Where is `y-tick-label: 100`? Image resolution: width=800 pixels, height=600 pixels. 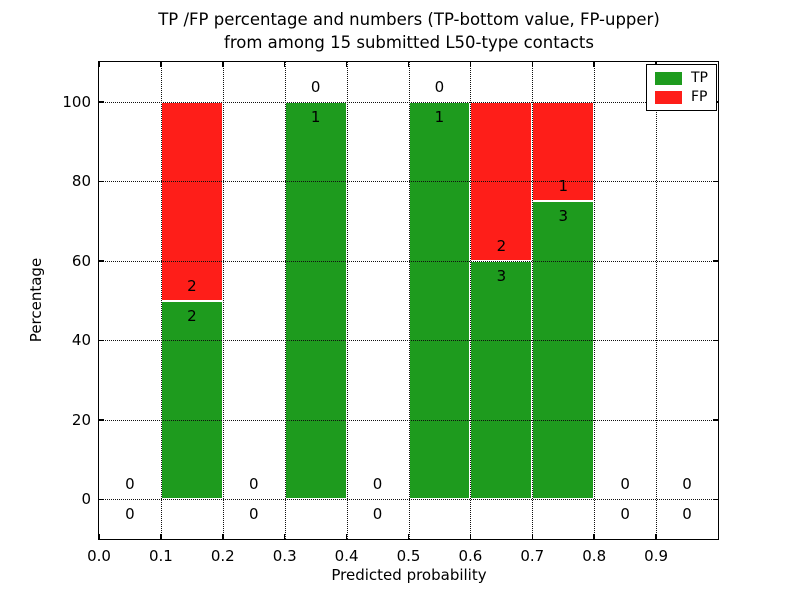 y-tick-label: 100 is located at coordinates (76, 101).